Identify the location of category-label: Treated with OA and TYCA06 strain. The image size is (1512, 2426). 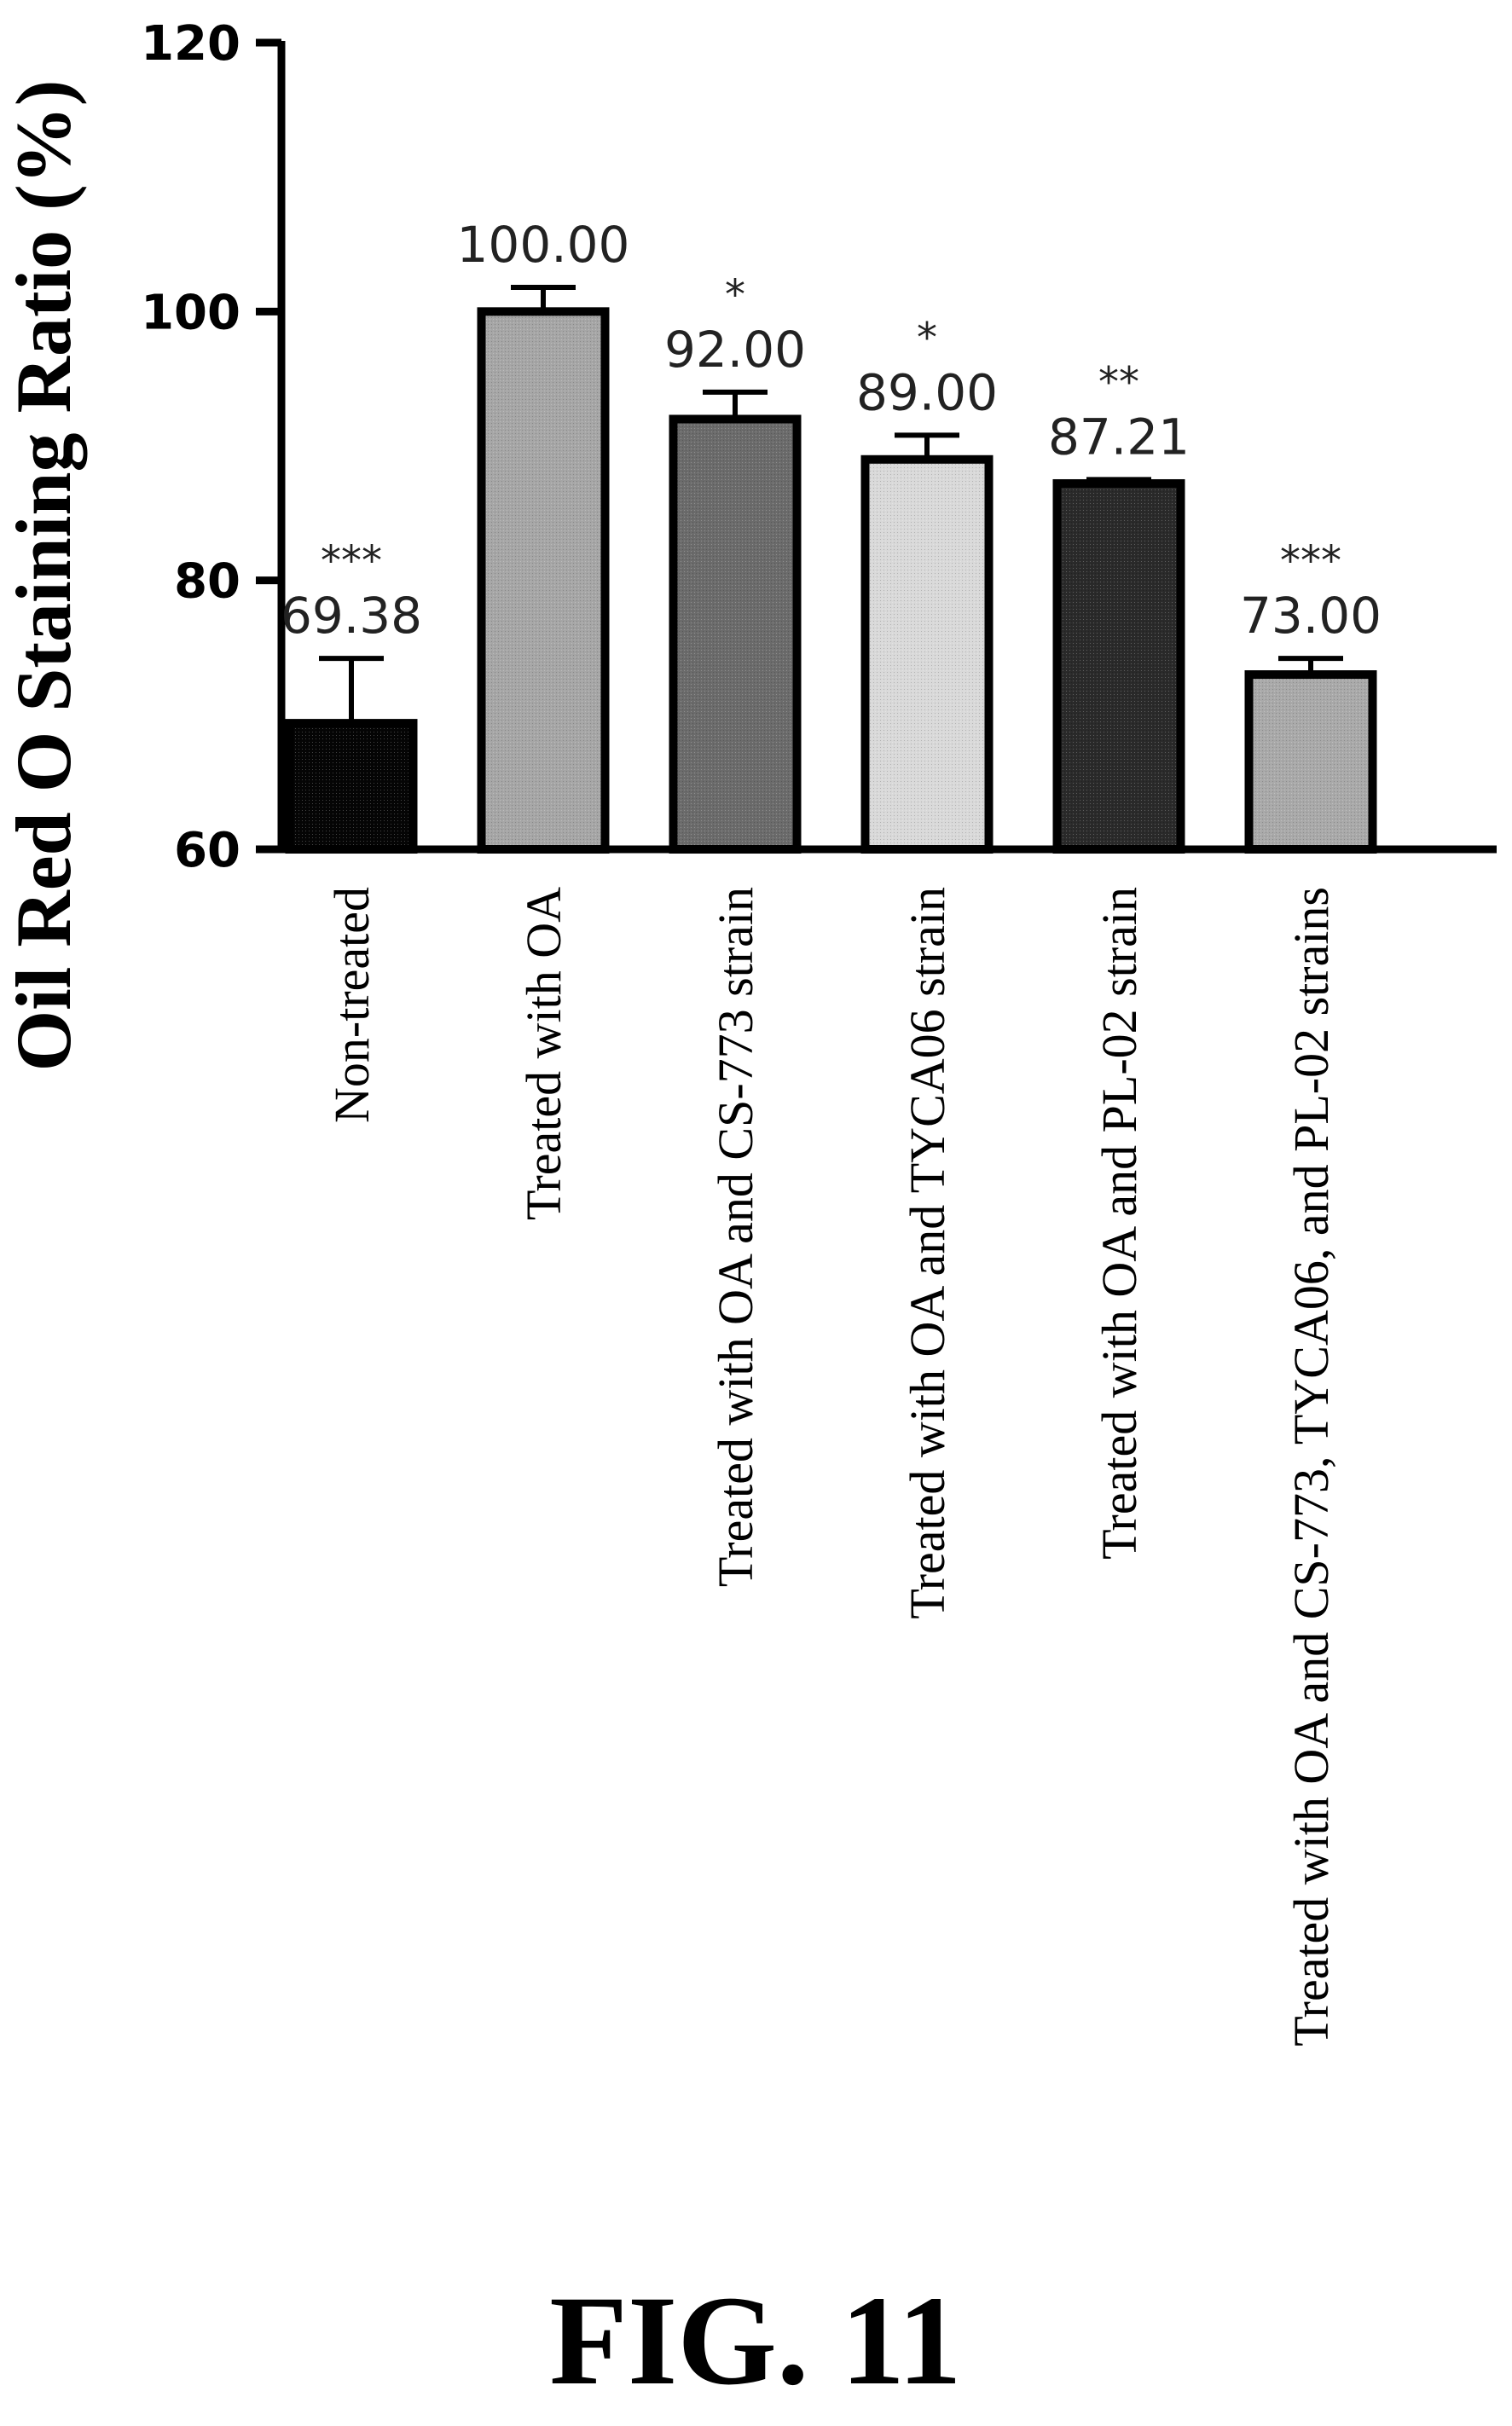
(928, 1253).